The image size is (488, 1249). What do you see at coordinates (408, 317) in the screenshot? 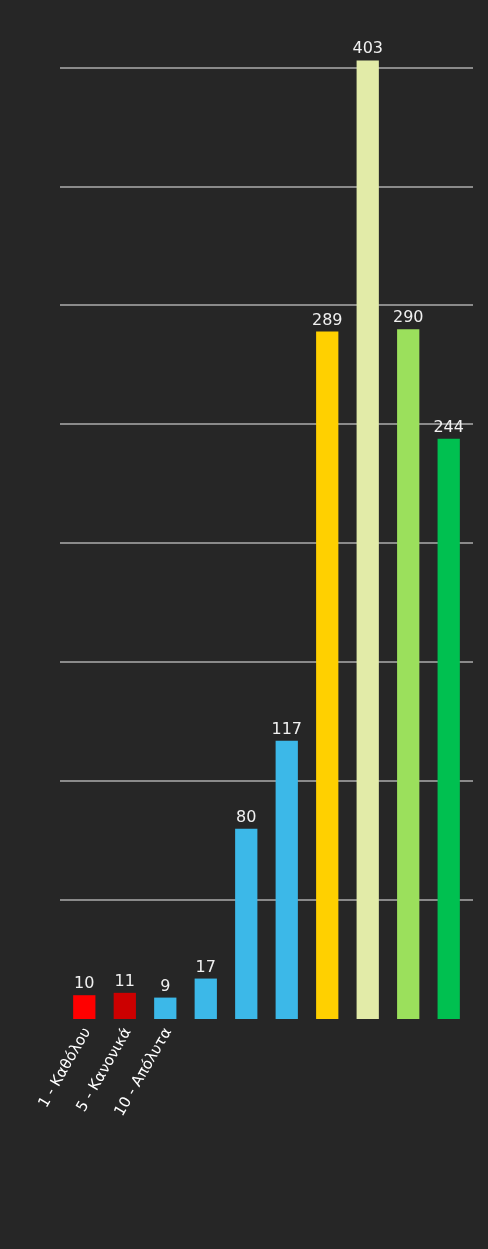
I see `data-label: 290` at bounding box center [408, 317].